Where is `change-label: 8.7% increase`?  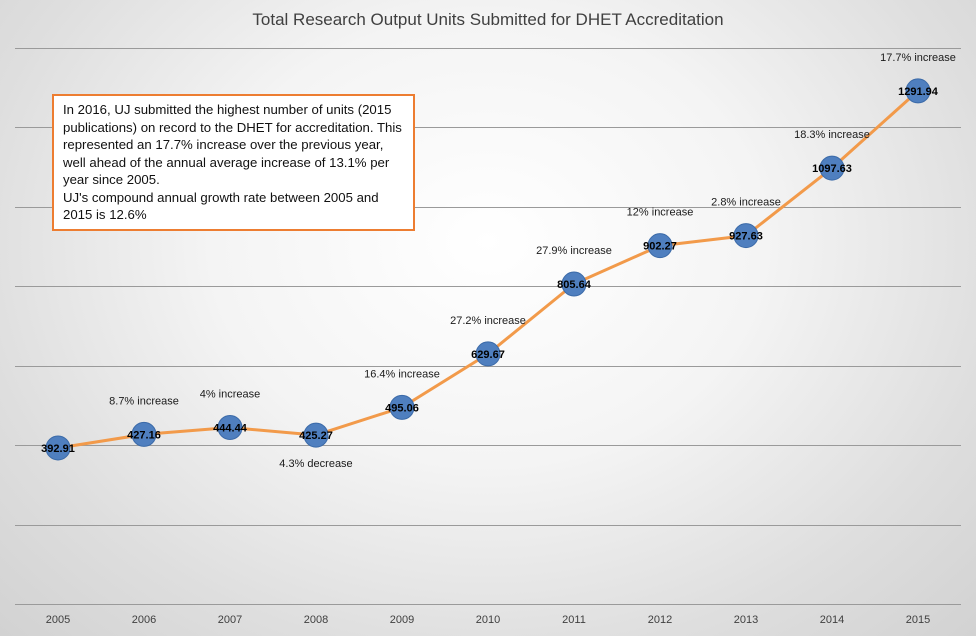 change-label: 8.7% increase is located at coordinates (144, 401).